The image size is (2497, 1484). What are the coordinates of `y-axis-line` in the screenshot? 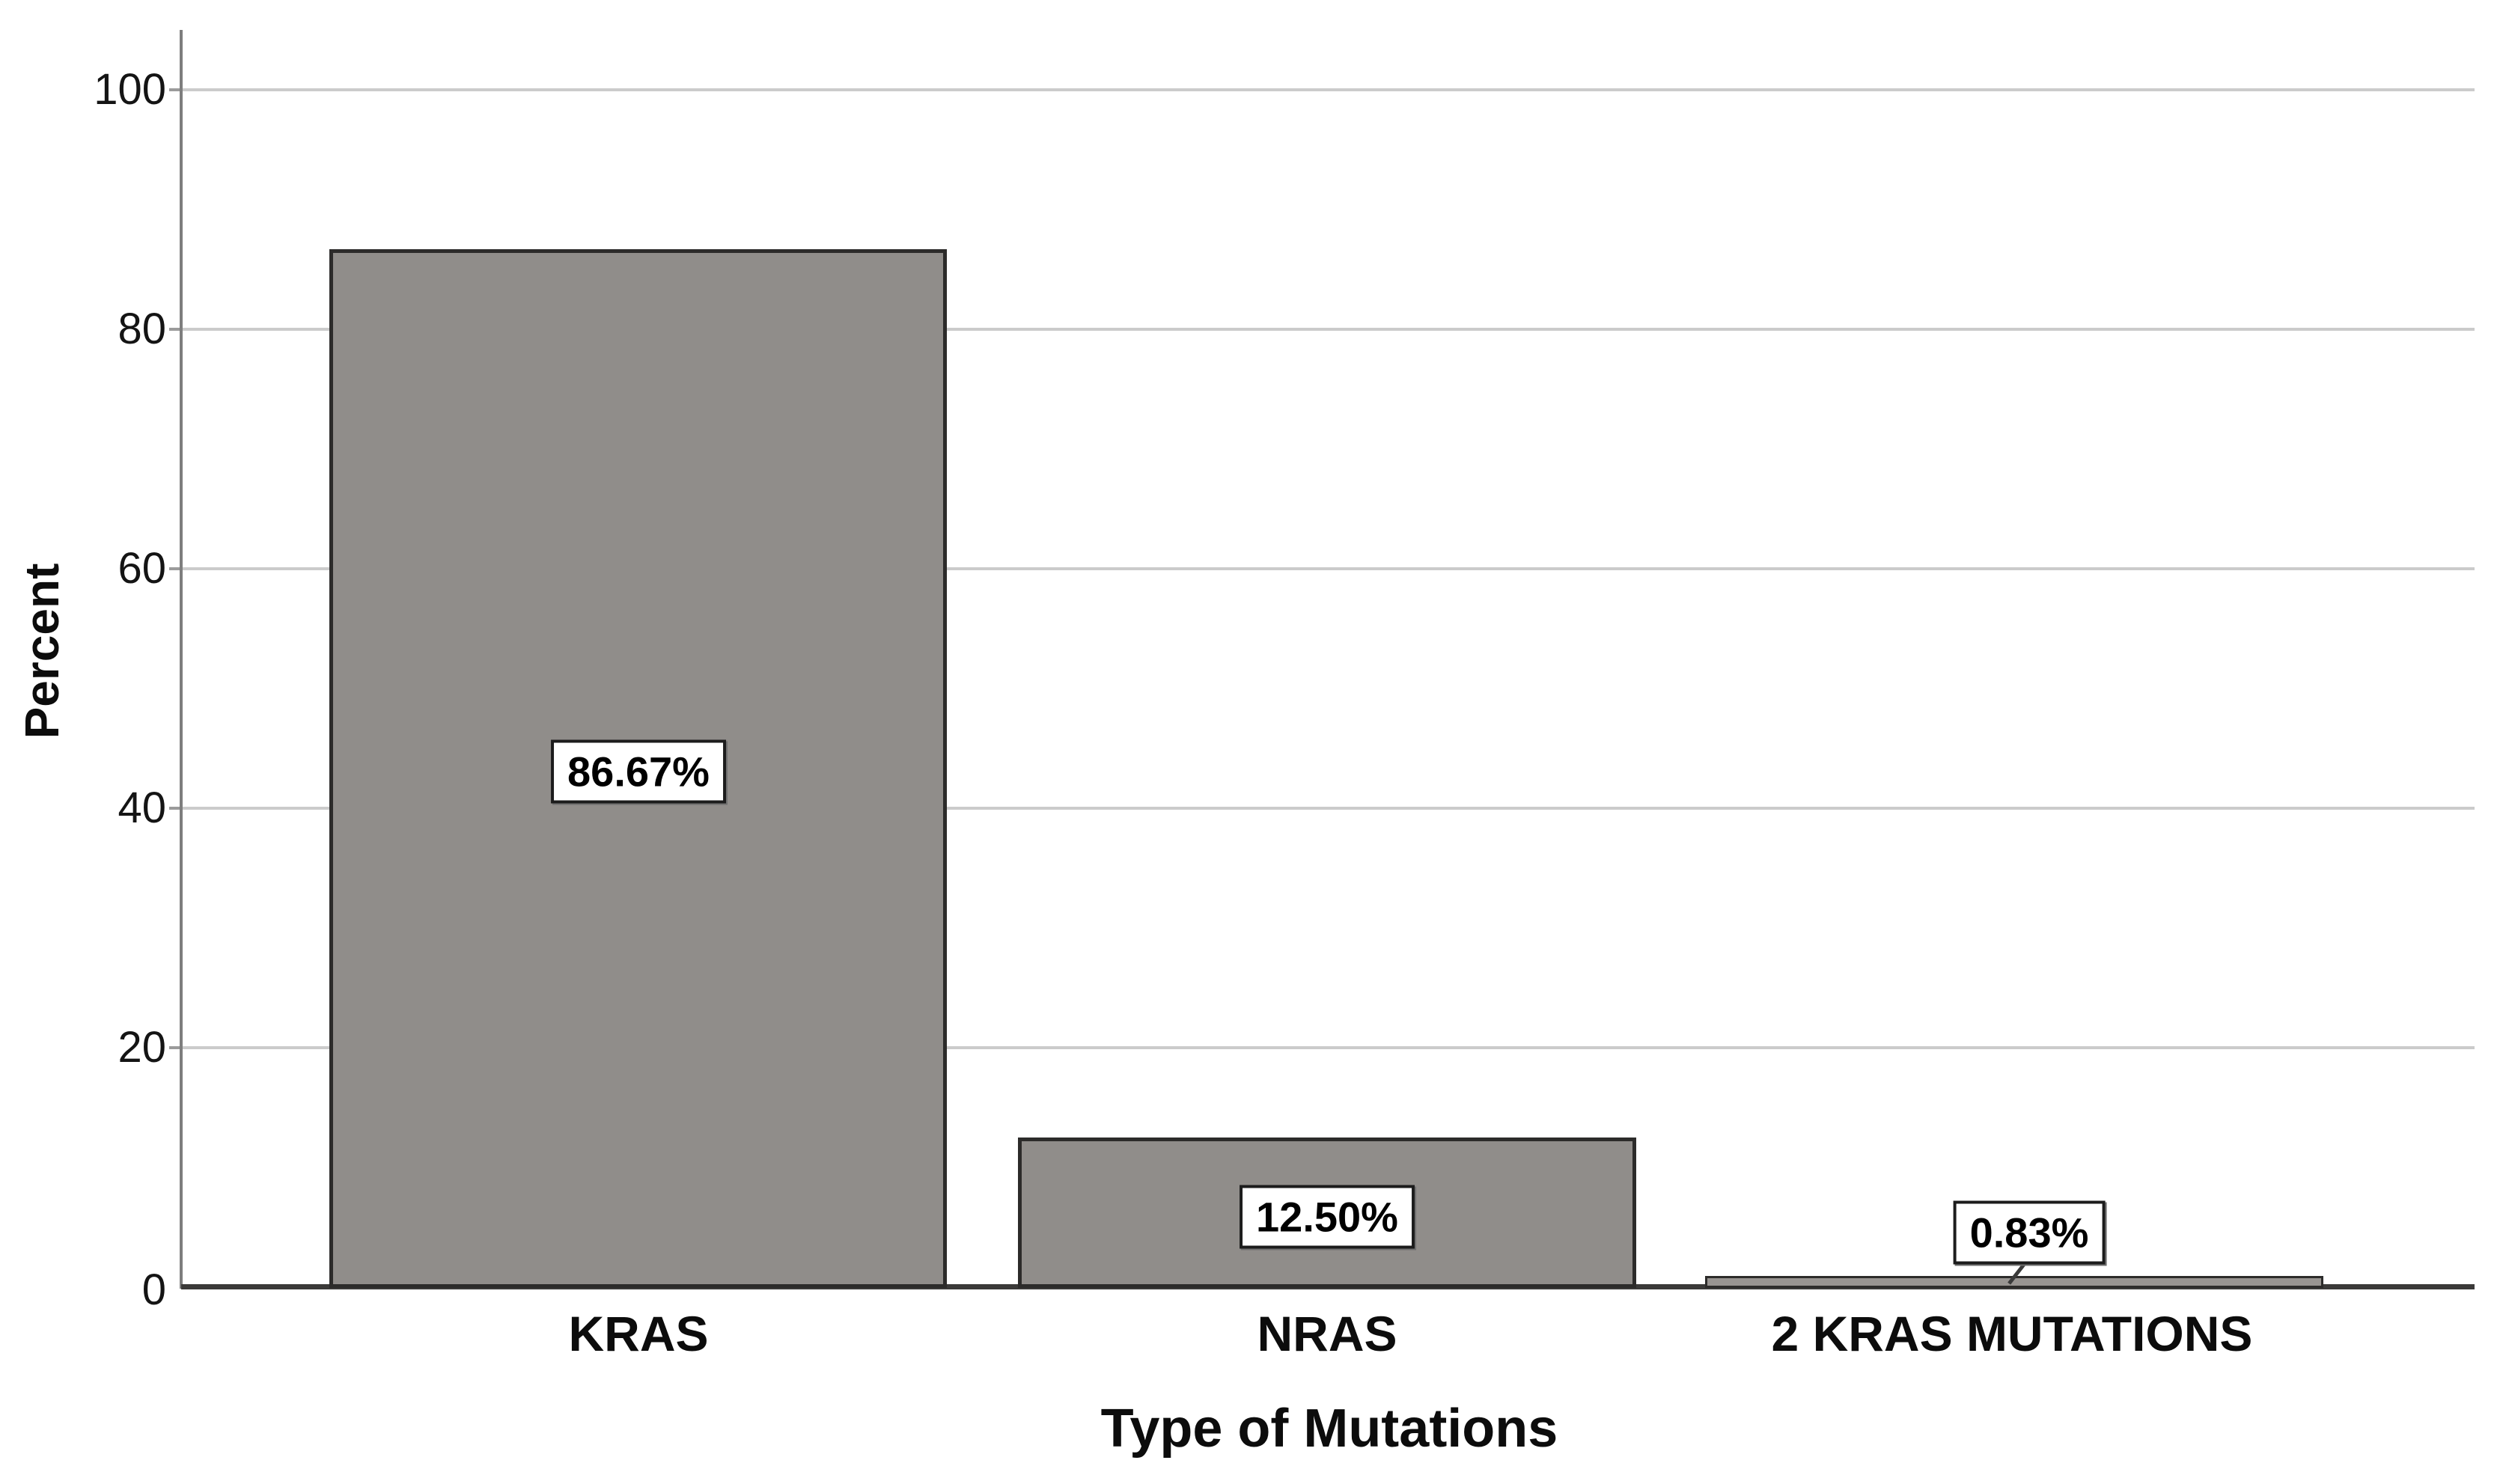 It's located at (181, 659).